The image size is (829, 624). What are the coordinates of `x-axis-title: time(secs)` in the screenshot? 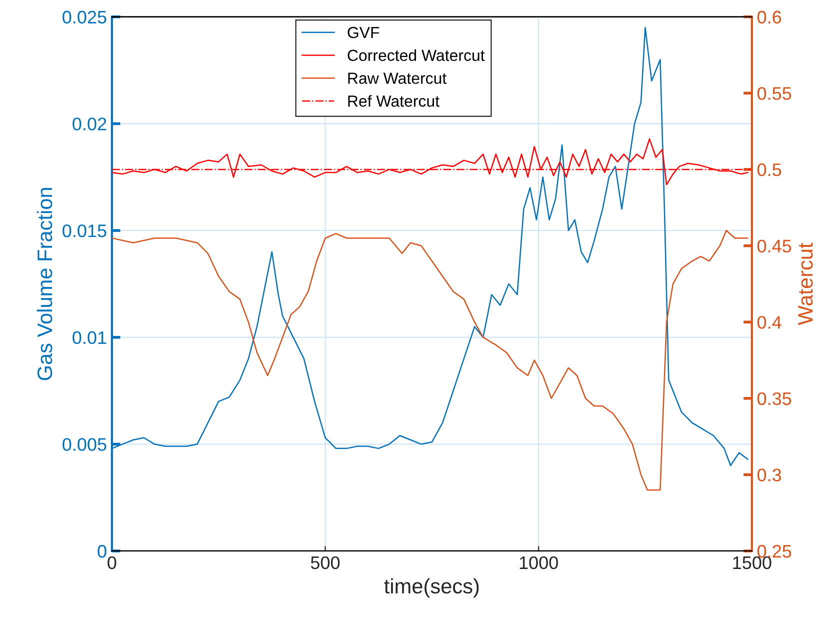 It's located at (431, 588).